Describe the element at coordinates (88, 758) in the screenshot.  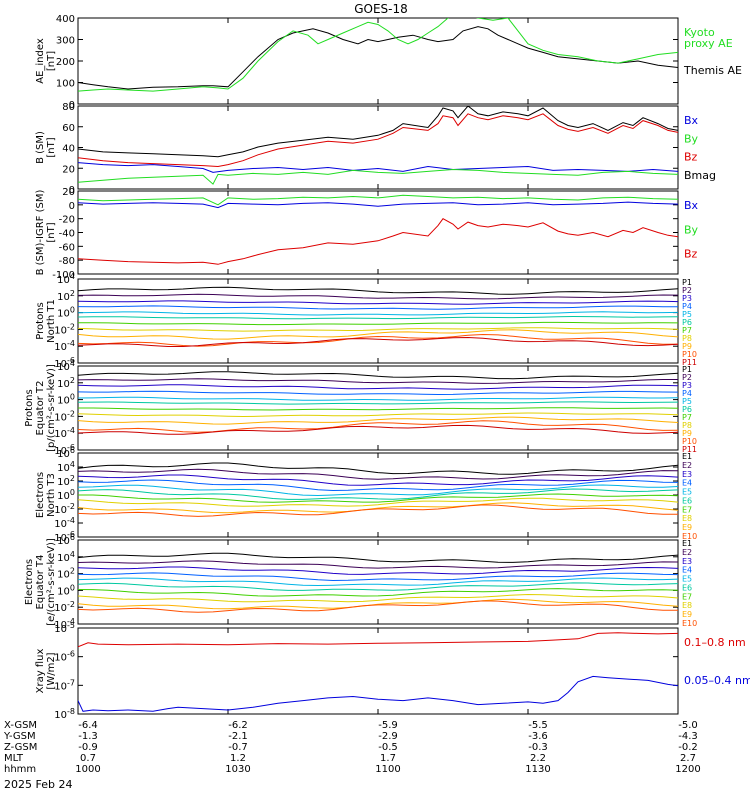
I see `x-axis-row-value: 0.7` at that location.